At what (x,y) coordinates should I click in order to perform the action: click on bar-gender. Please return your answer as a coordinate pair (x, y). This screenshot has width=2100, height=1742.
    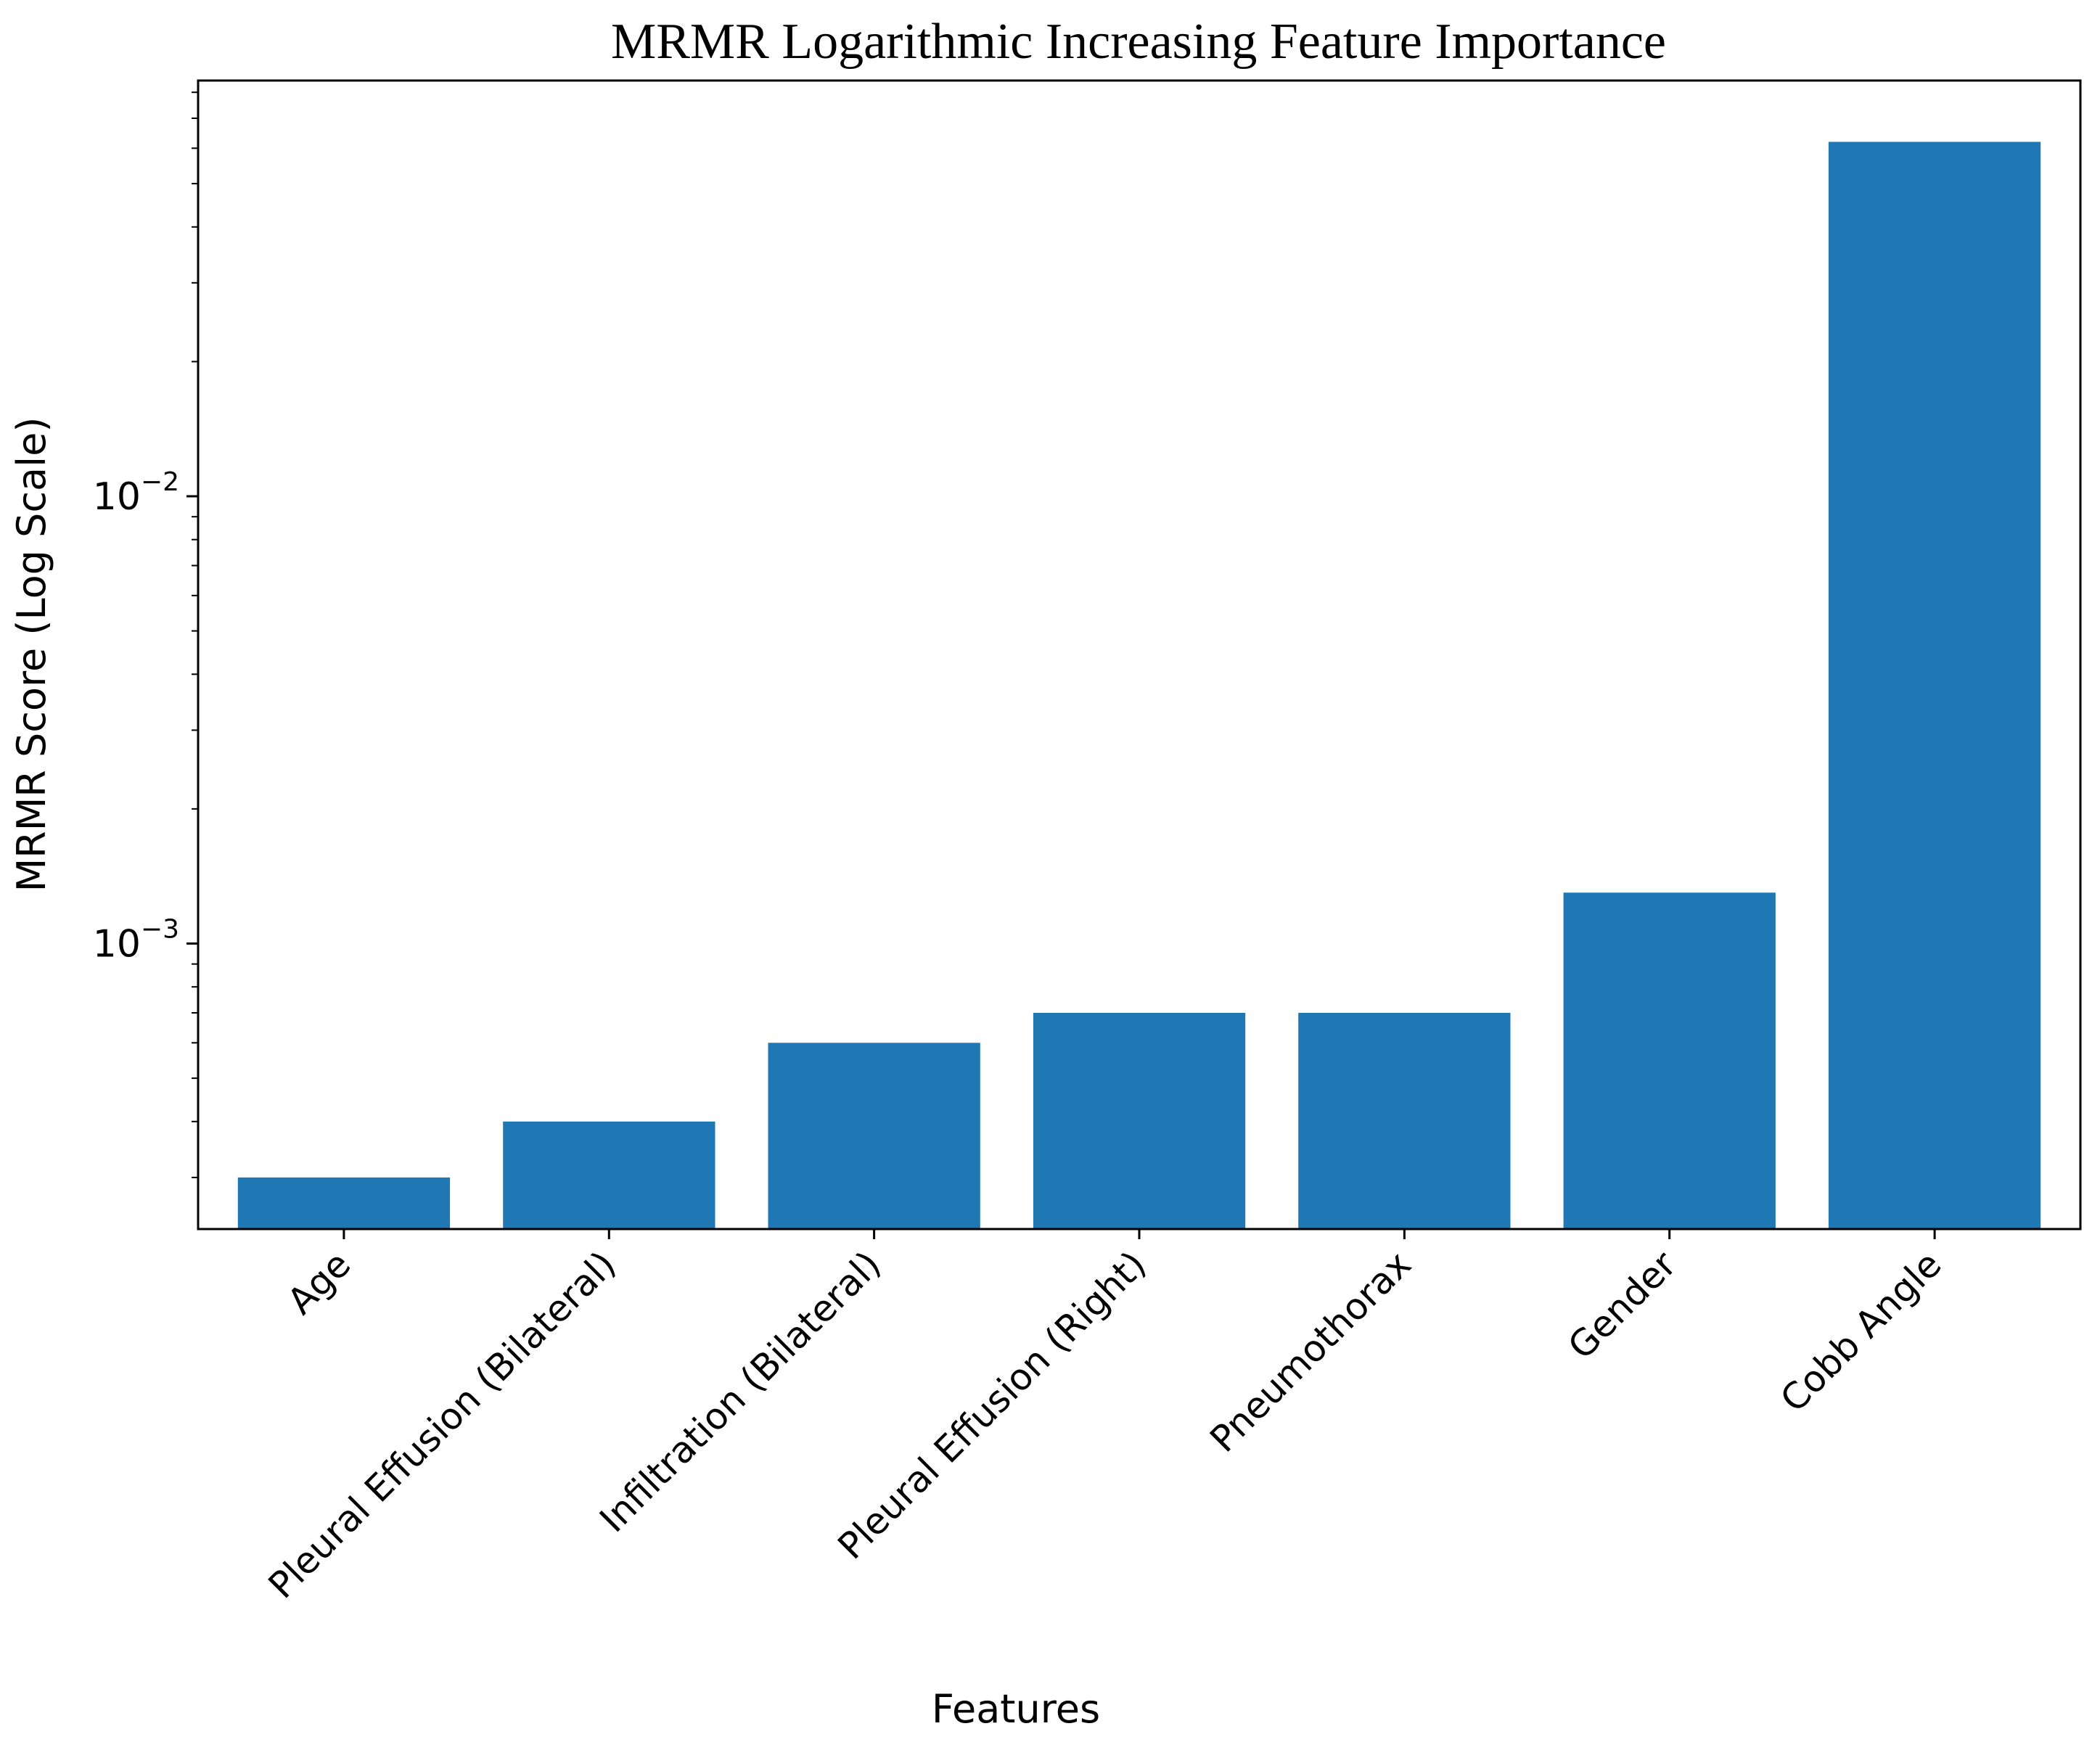
    Looking at the image, I should click on (1669, 1060).